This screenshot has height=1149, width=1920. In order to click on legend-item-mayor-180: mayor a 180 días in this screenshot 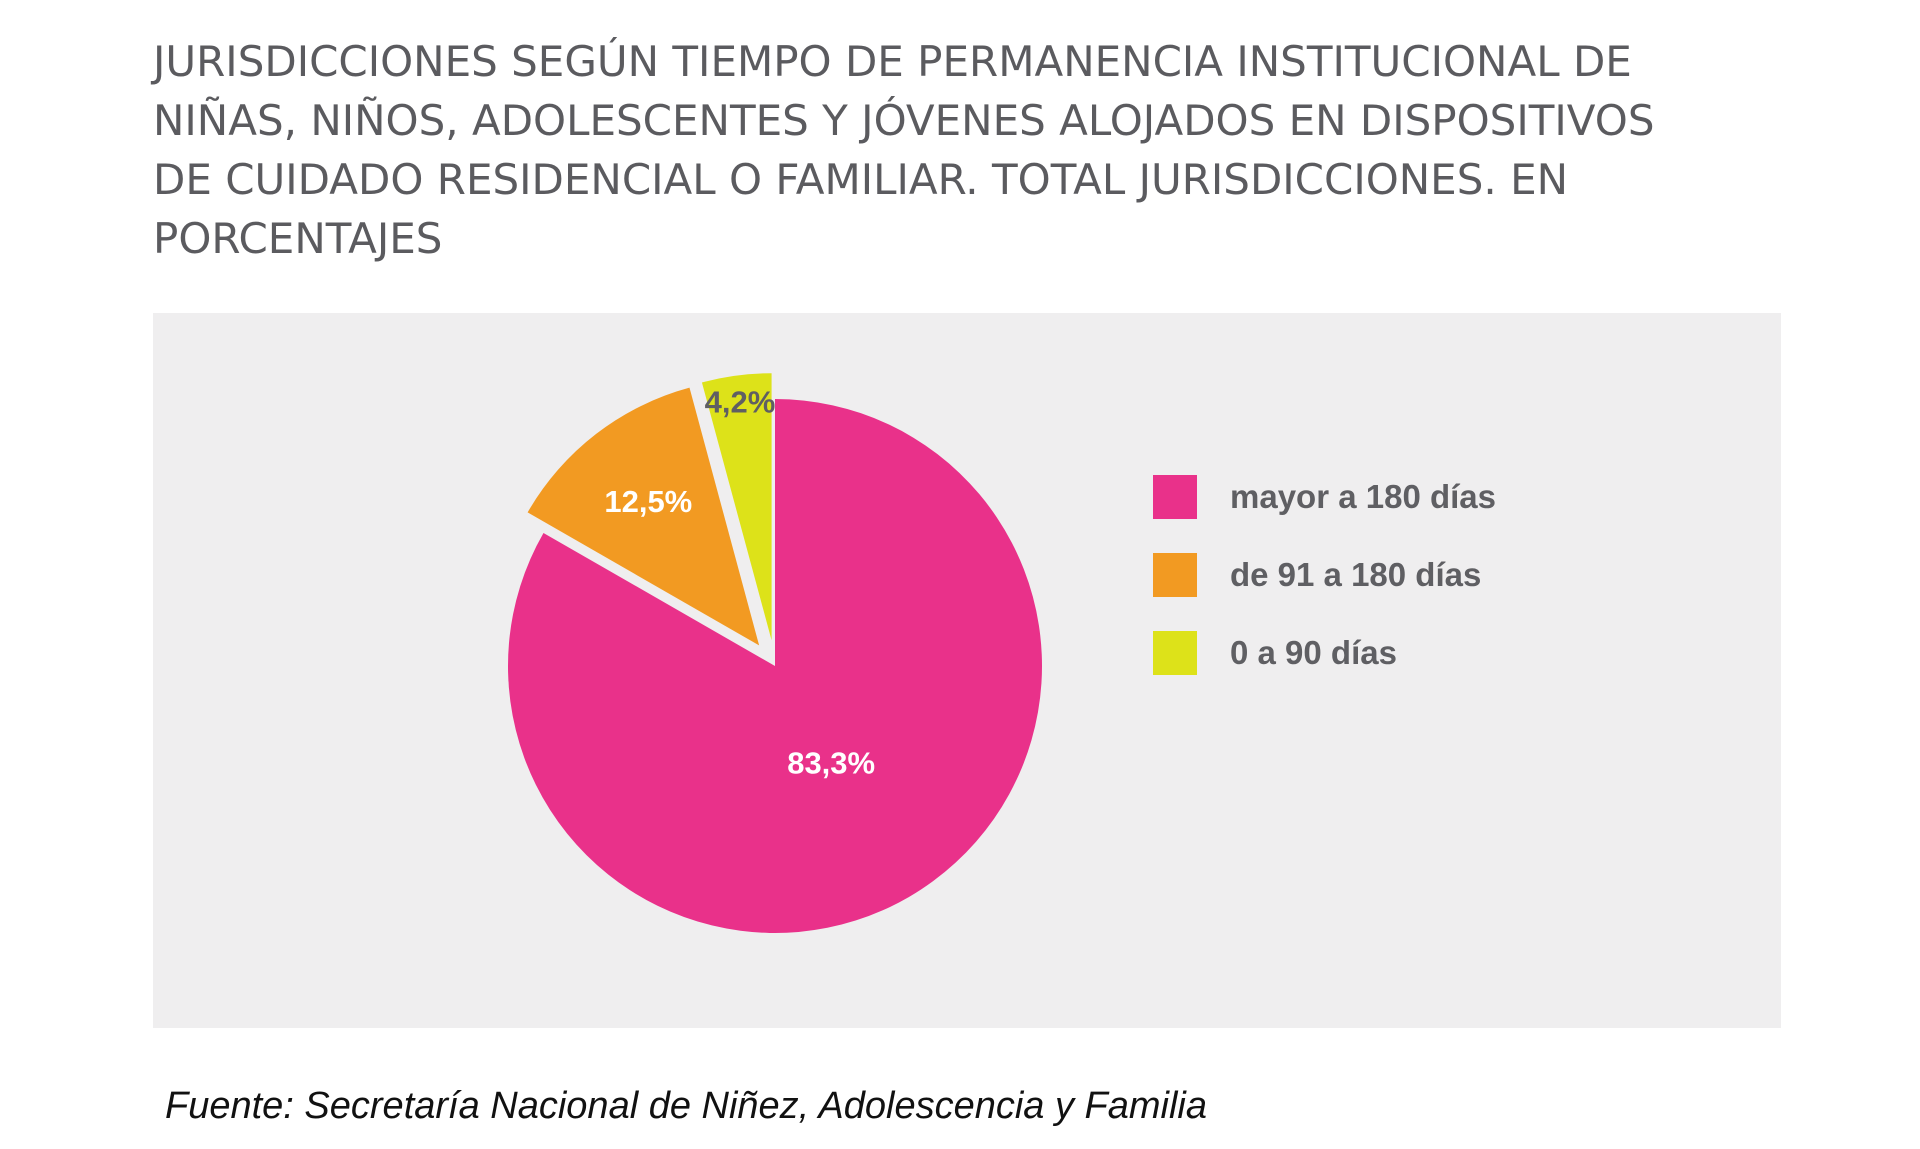, I will do `click(1324, 497)`.